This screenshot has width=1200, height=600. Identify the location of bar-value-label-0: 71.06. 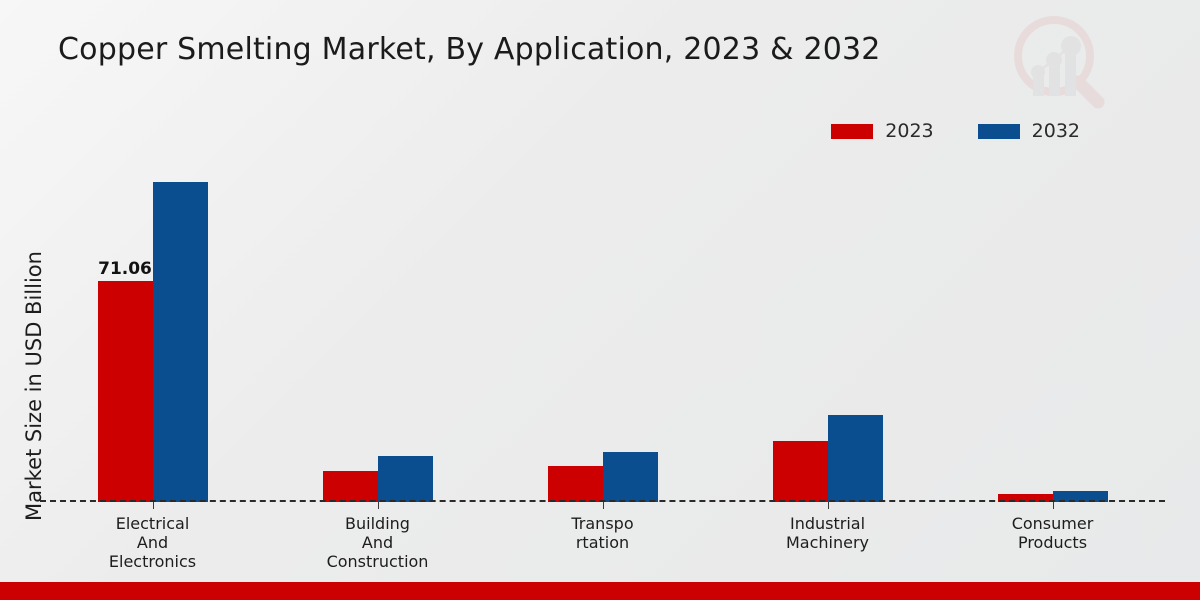
(125, 269).